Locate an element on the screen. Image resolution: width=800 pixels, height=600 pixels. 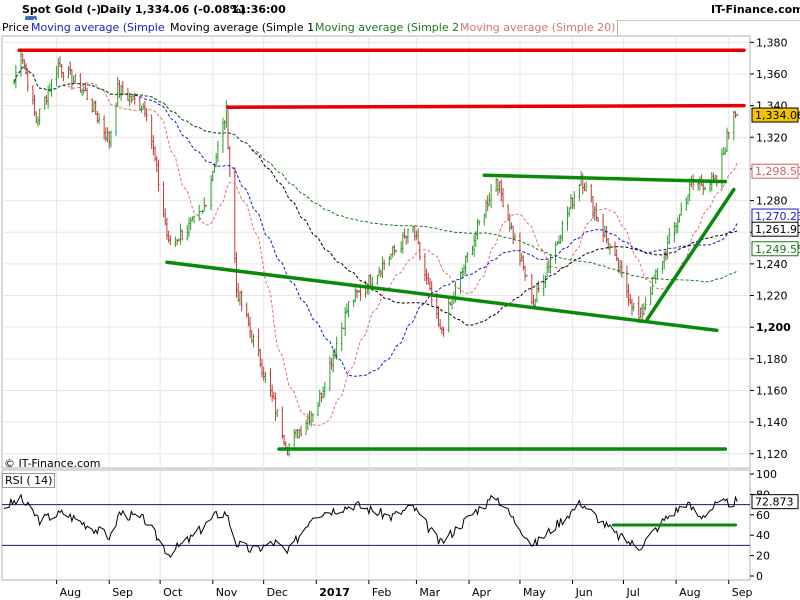
legend-price: Price is located at coordinates (16, 27).